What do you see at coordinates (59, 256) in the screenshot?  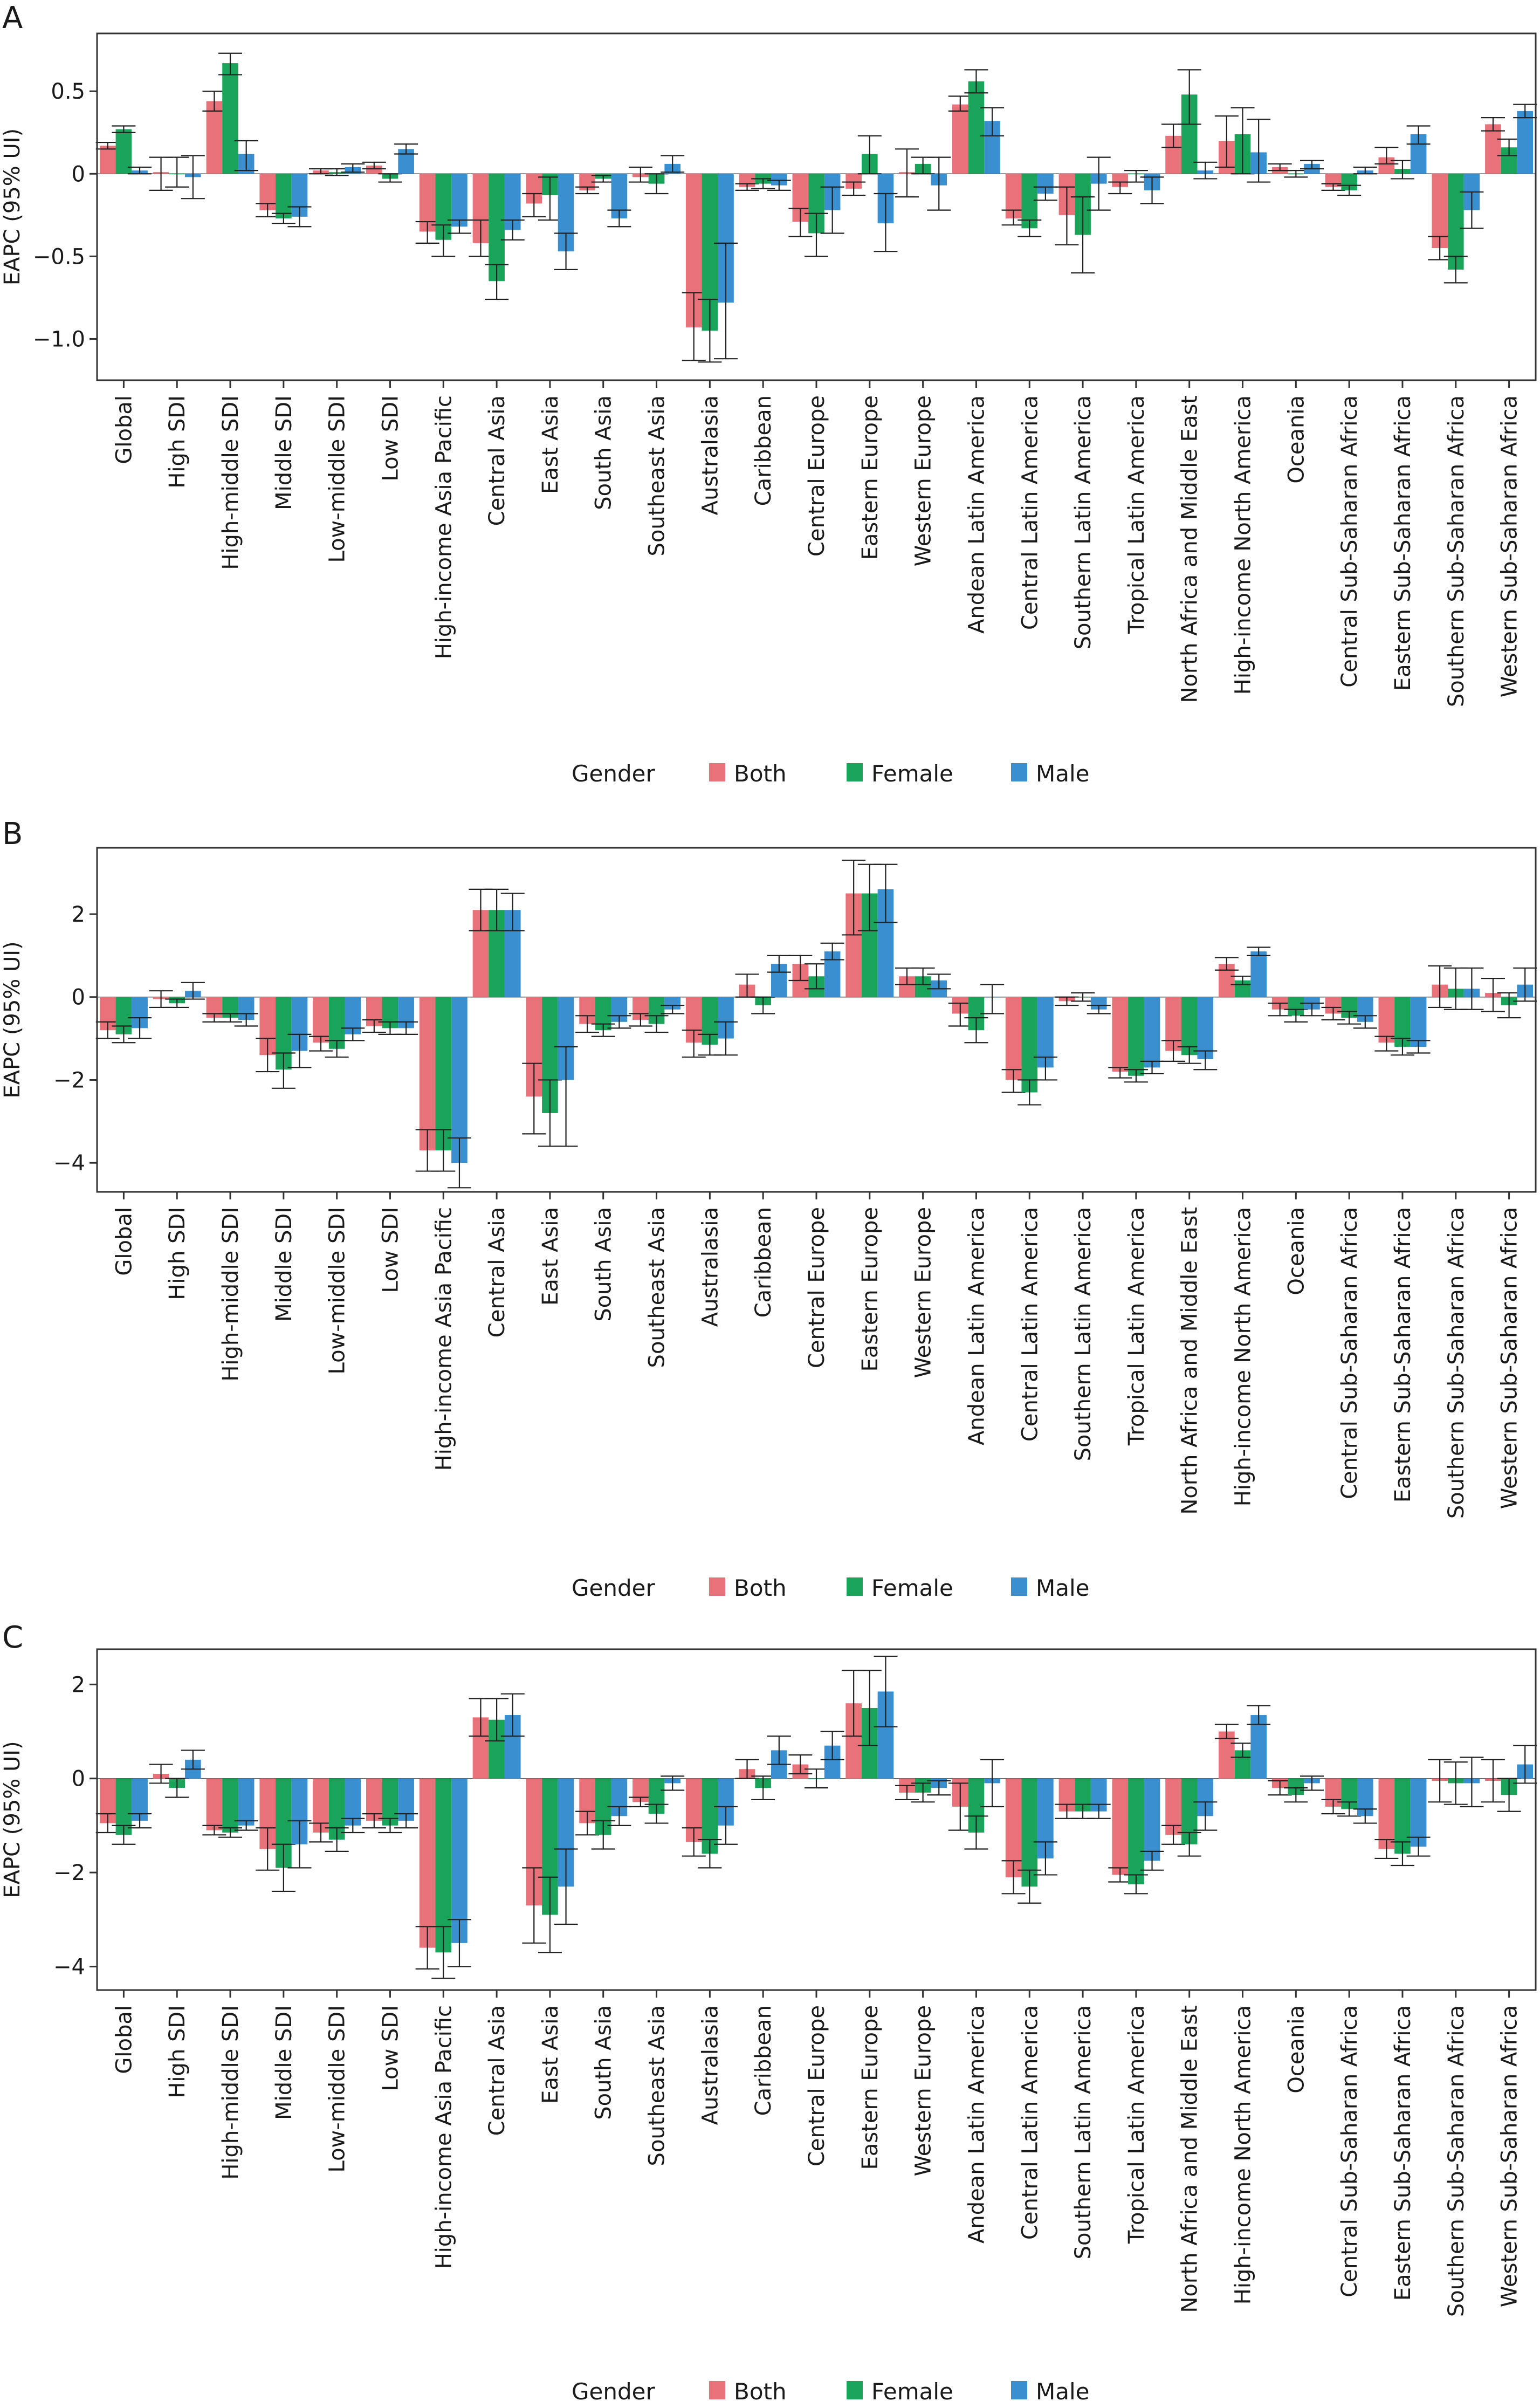 I see `y-tick-label: −0.5` at bounding box center [59, 256].